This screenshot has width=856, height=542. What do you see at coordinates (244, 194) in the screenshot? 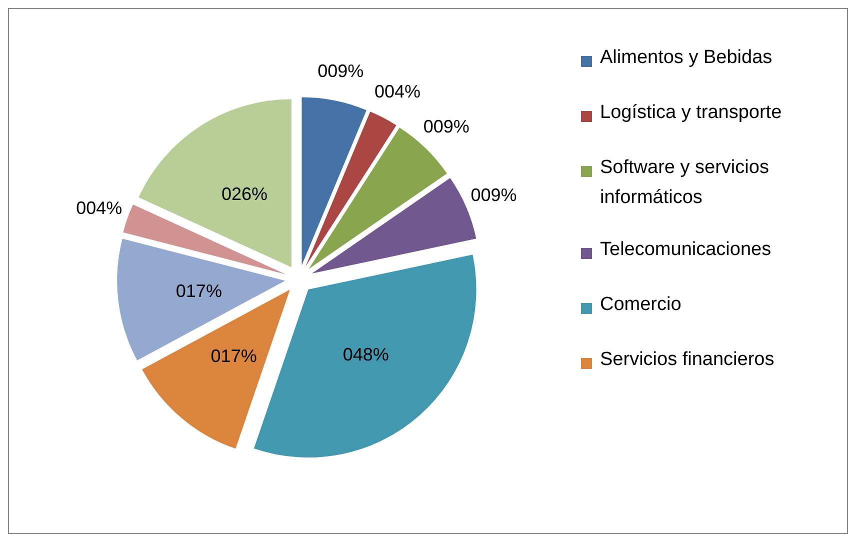
I see `data-label: 026%` at bounding box center [244, 194].